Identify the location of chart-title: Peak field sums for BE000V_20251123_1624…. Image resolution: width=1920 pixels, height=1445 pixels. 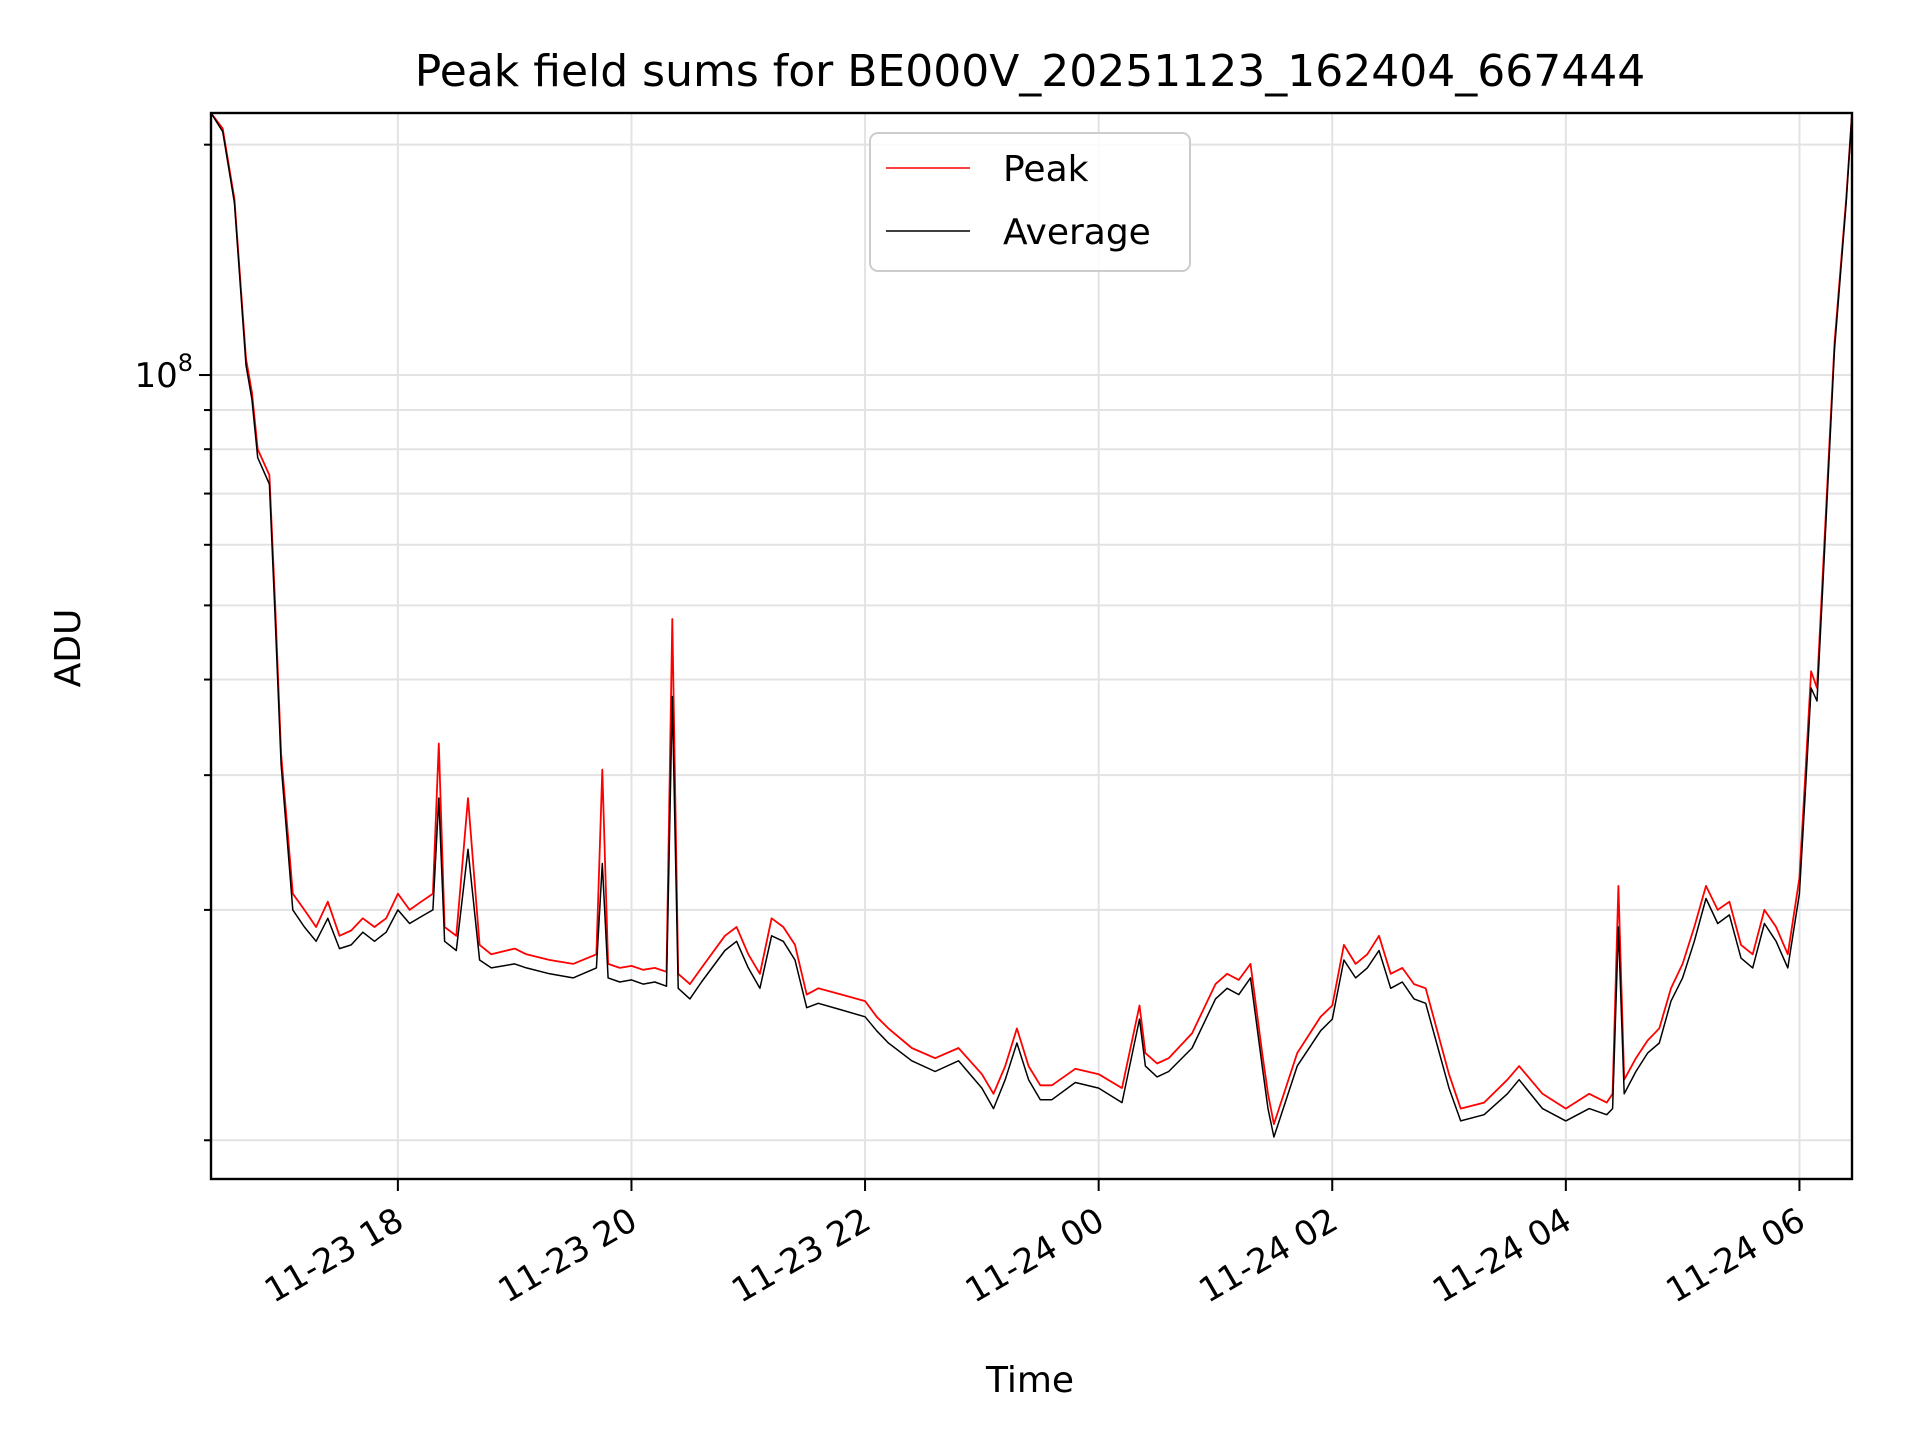
(1030, 71).